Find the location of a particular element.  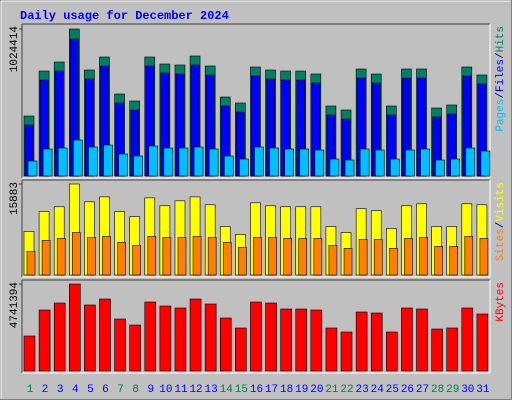

legend-entry: Pages is located at coordinates (501, 115).